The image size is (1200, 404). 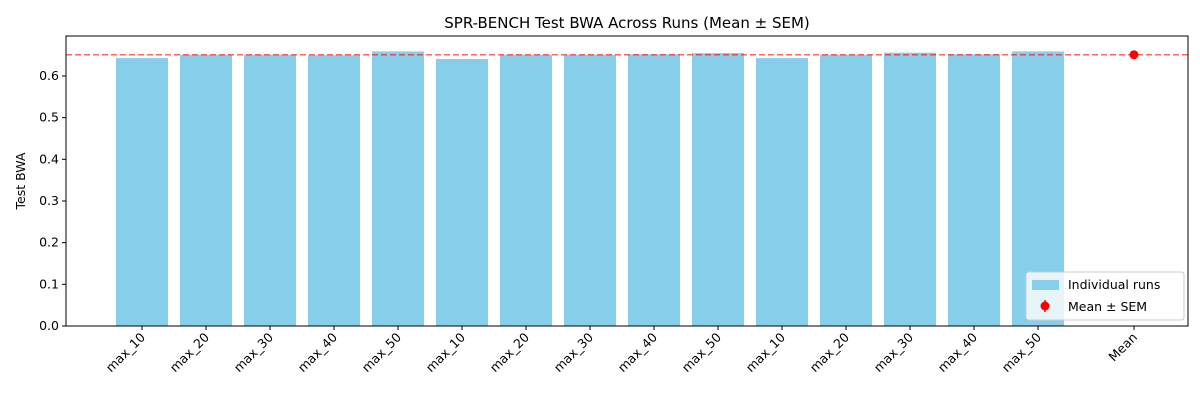 What do you see at coordinates (49, 242) in the screenshot?
I see `y-tick-label: 0.2` at bounding box center [49, 242].